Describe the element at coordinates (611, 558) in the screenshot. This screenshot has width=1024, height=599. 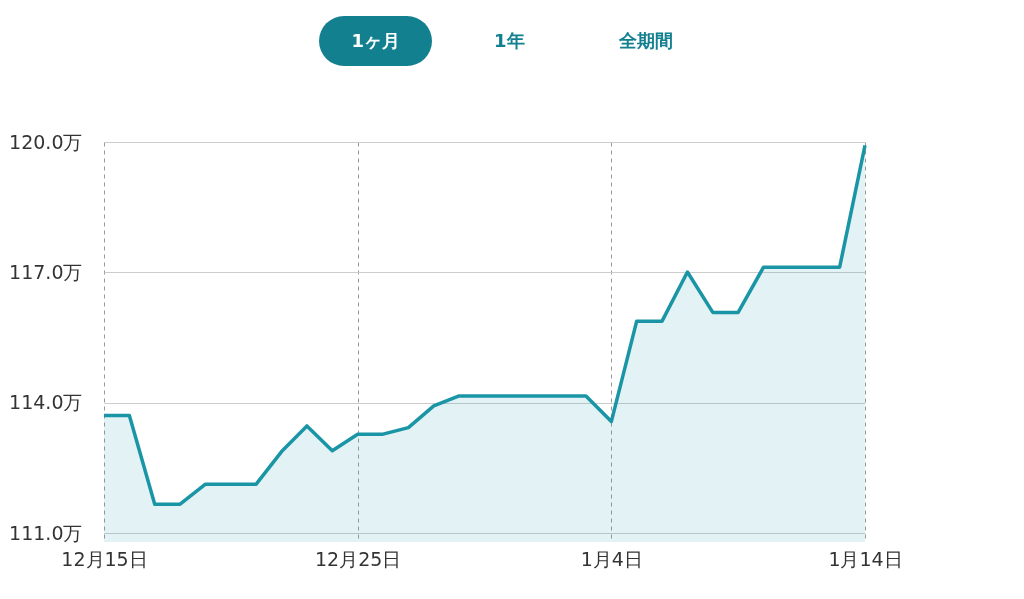
I see `x-tick-label: 1月4日` at that location.